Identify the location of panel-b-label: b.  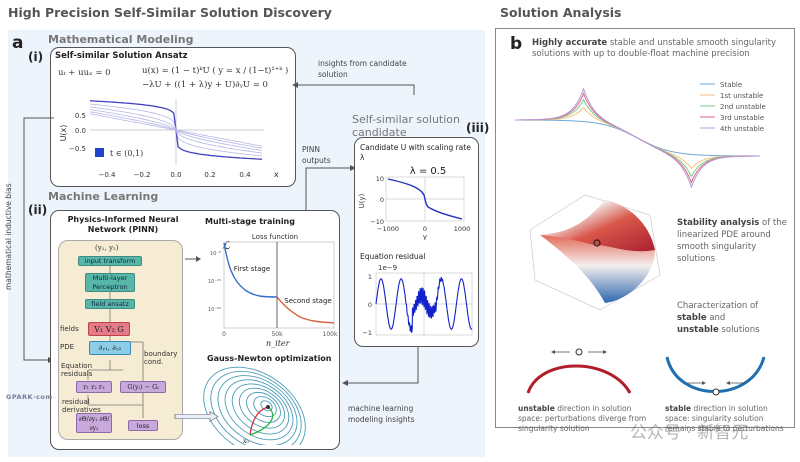
(516, 44).